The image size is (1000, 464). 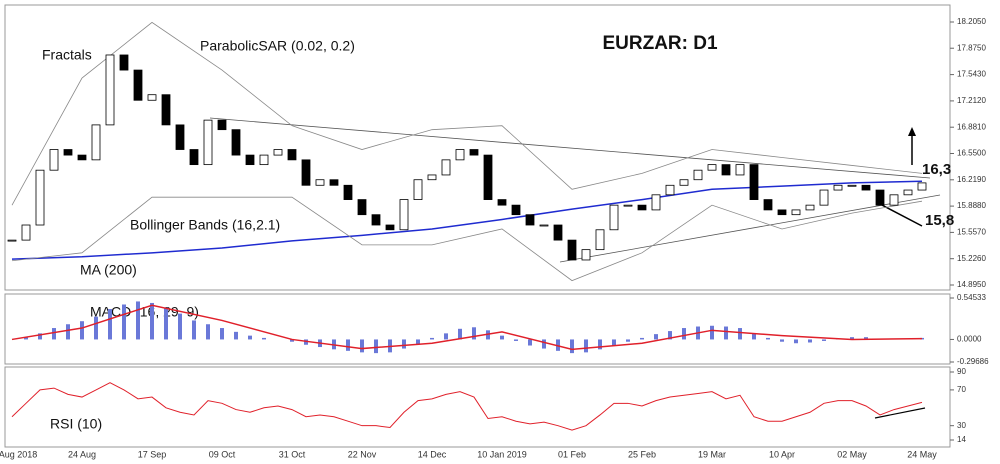 What do you see at coordinates (961, 425) in the screenshot?
I see `y-tick-label: 30` at bounding box center [961, 425].